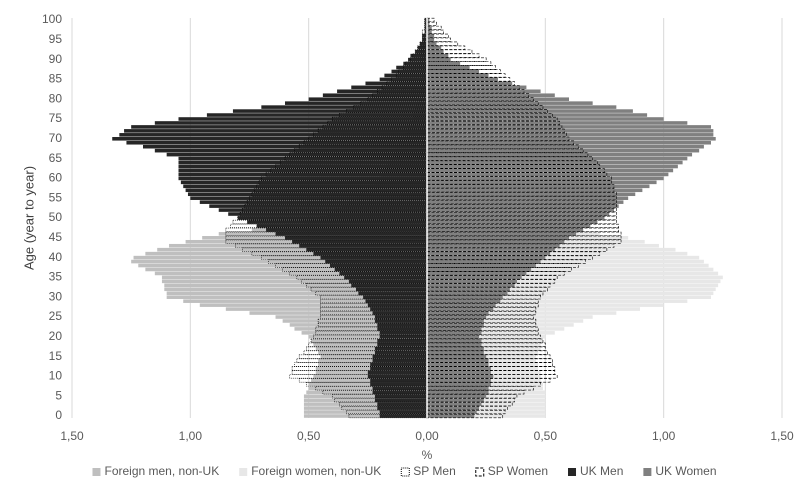 The image size is (809, 495). I want to click on legend-swatch, so click(480, 472).